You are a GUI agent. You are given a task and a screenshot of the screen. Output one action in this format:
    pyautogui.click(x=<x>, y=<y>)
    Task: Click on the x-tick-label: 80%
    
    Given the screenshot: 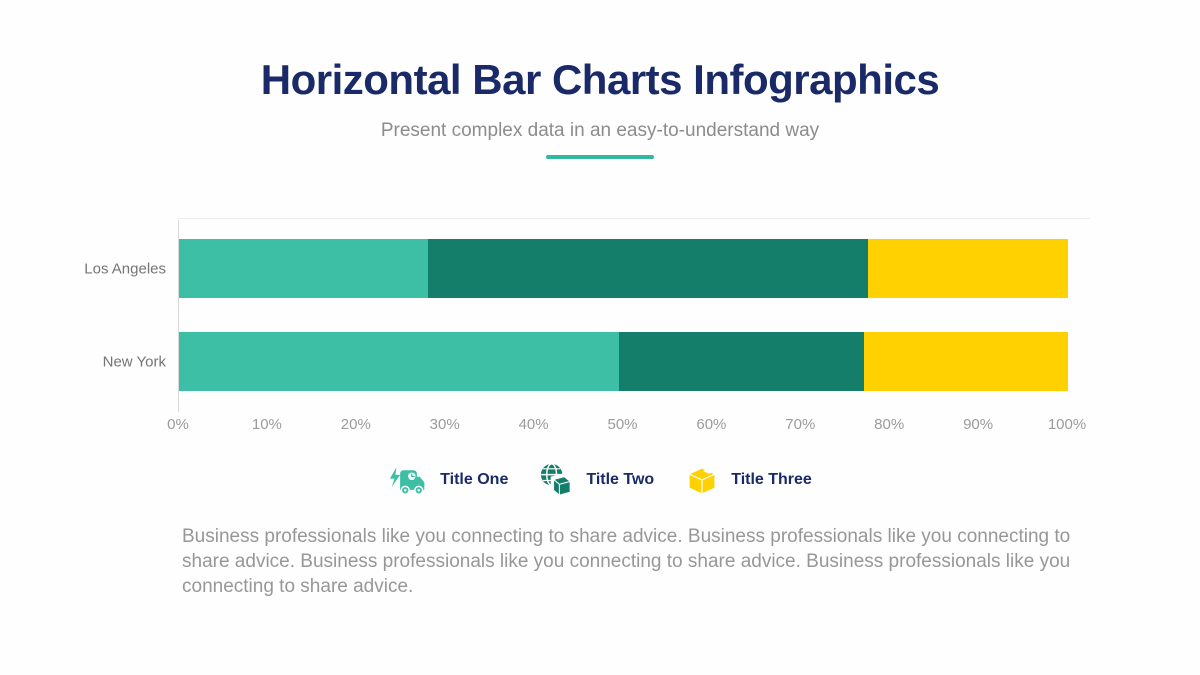 What is the action you would take?
    pyautogui.click(x=889, y=424)
    